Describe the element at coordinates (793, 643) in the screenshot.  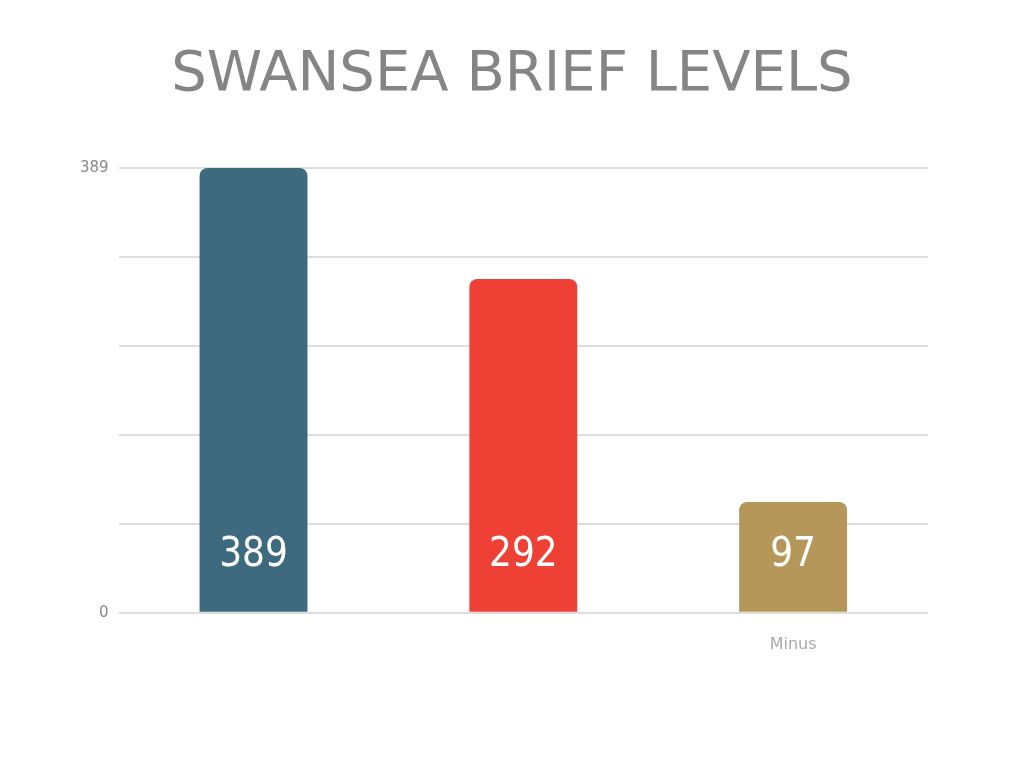
I see `x-tick-label: Minus` at that location.